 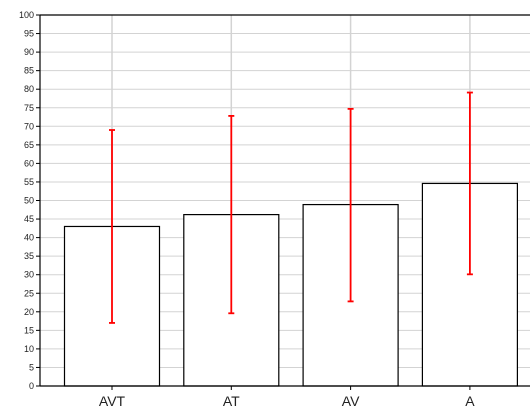 What do you see at coordinates (231, 401) in the screenshot?
I see `x-tick-label: AT` at bounding box center [231, 401].